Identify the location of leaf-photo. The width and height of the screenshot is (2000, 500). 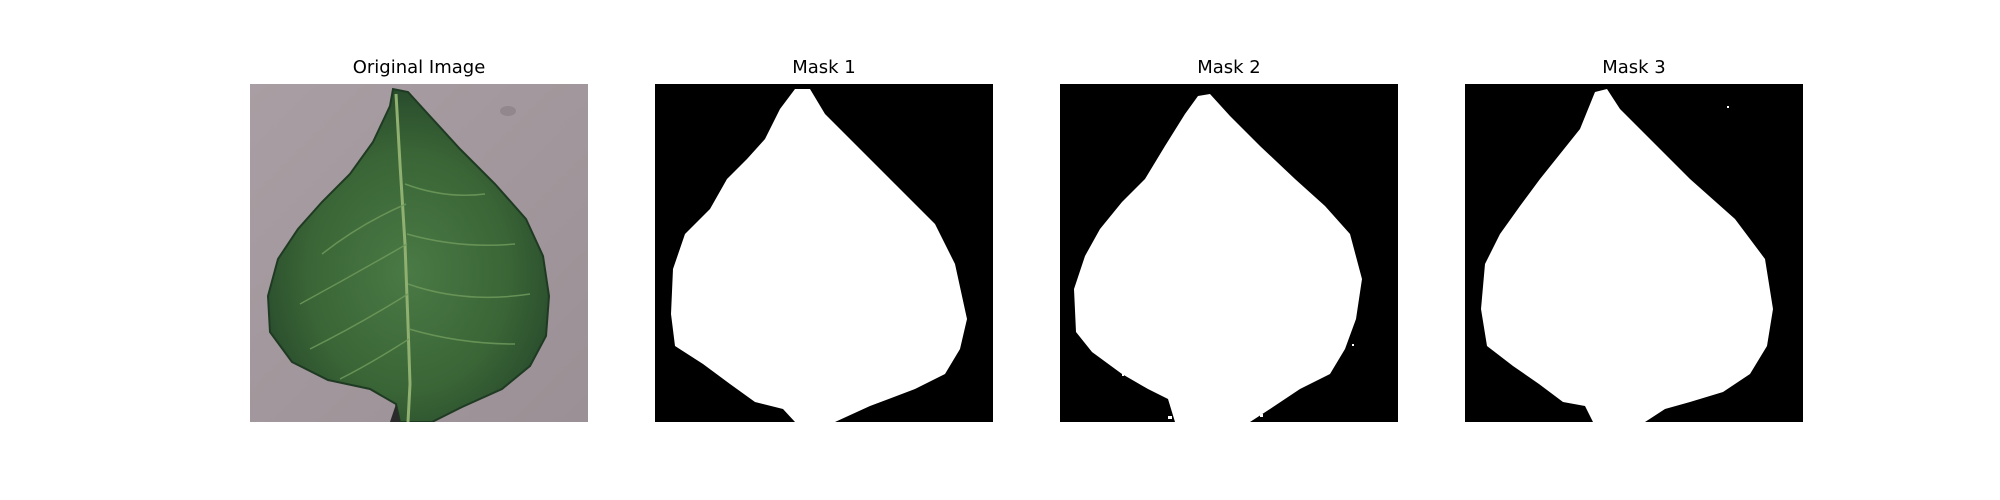
(419, 253).